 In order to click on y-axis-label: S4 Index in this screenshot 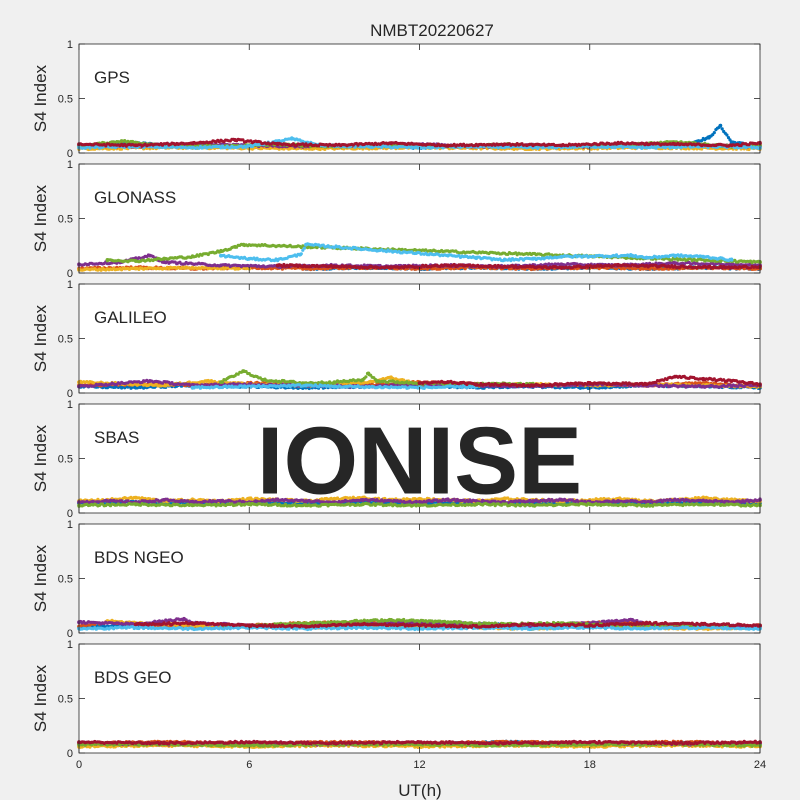, I will do `click(40, 98)`.